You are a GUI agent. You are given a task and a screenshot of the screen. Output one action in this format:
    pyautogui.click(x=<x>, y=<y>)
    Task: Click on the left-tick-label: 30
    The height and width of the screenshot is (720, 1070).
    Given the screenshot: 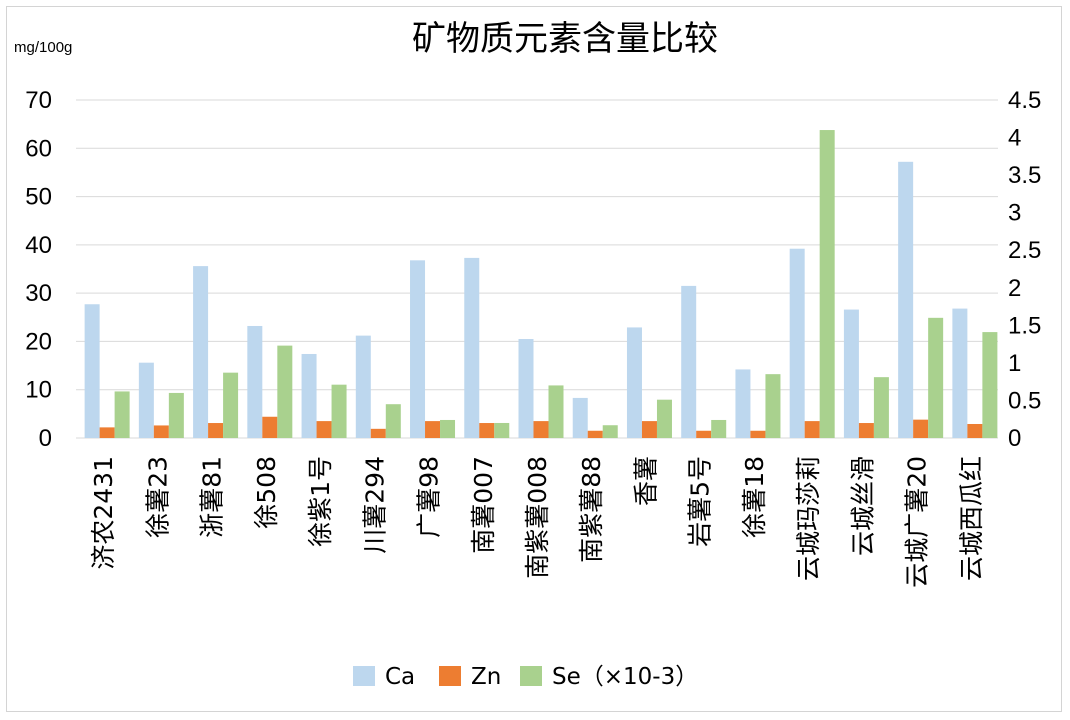 What is the action you would take?
    pyautogui.click(x=38, y=293)
    